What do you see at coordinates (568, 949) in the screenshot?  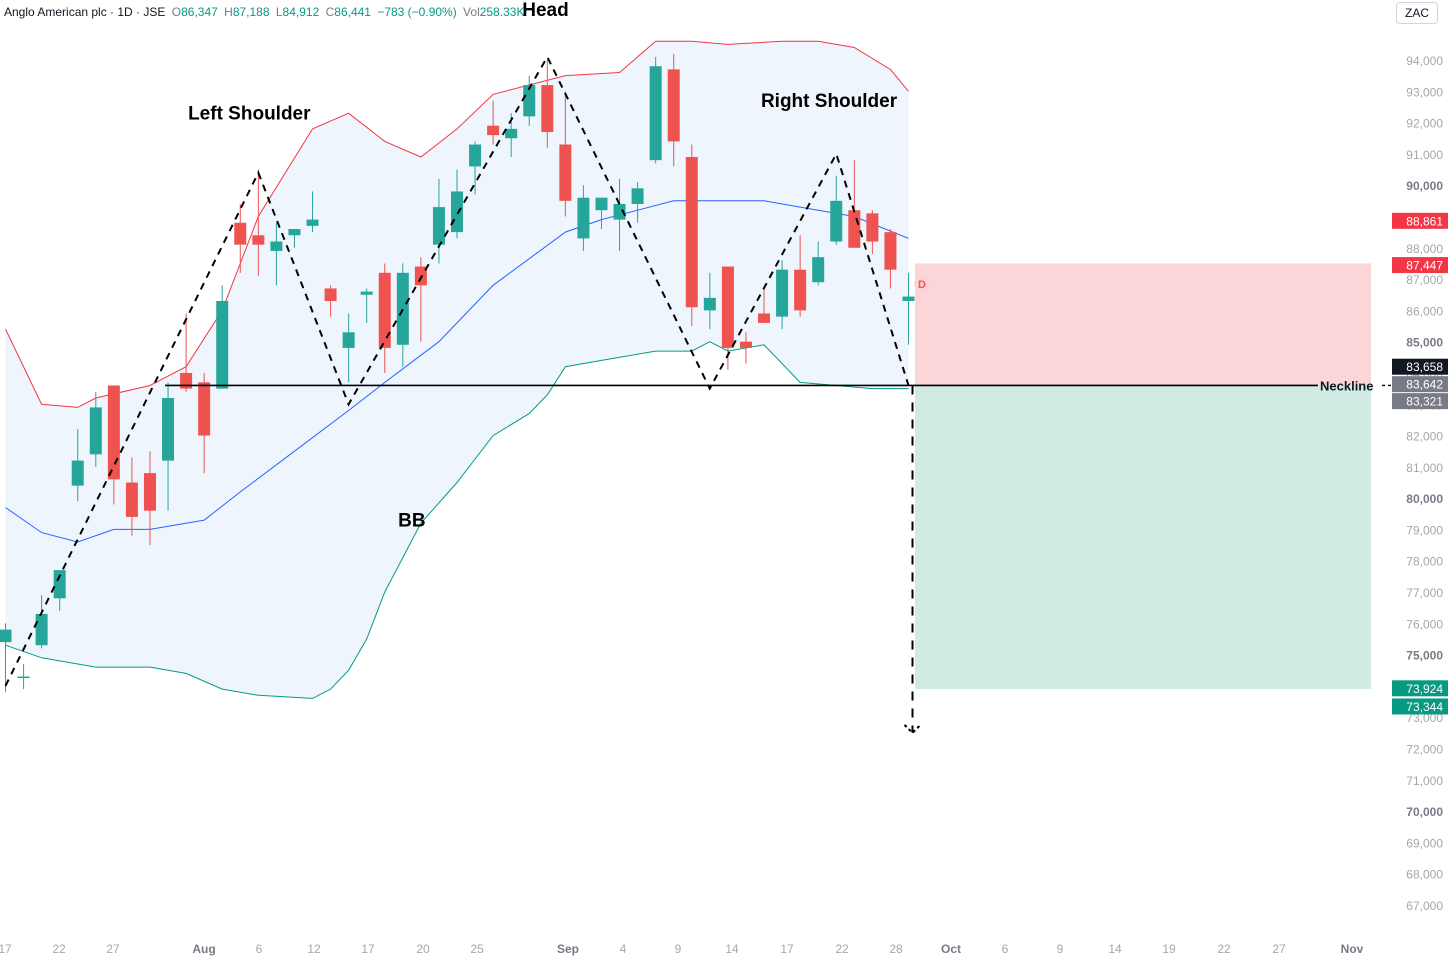 I see `x-tick-label: Sep` at bounding box center [568, 949].